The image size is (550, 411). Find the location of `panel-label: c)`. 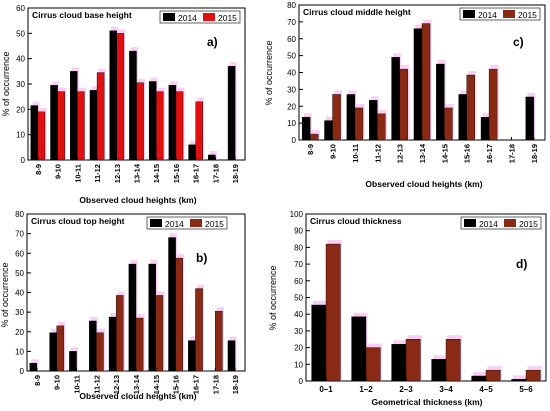

panel-label: c) is located at coordinates (518, 42).